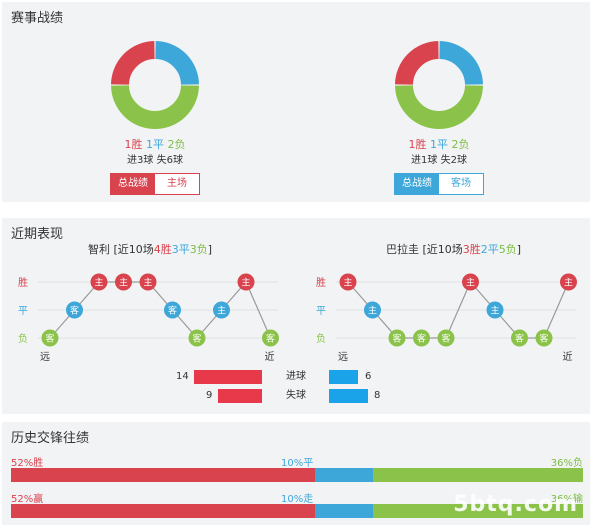  Describe the element at coordinates (343, 377) in the screenshot. I see `away-goals-for-bar` at that location.